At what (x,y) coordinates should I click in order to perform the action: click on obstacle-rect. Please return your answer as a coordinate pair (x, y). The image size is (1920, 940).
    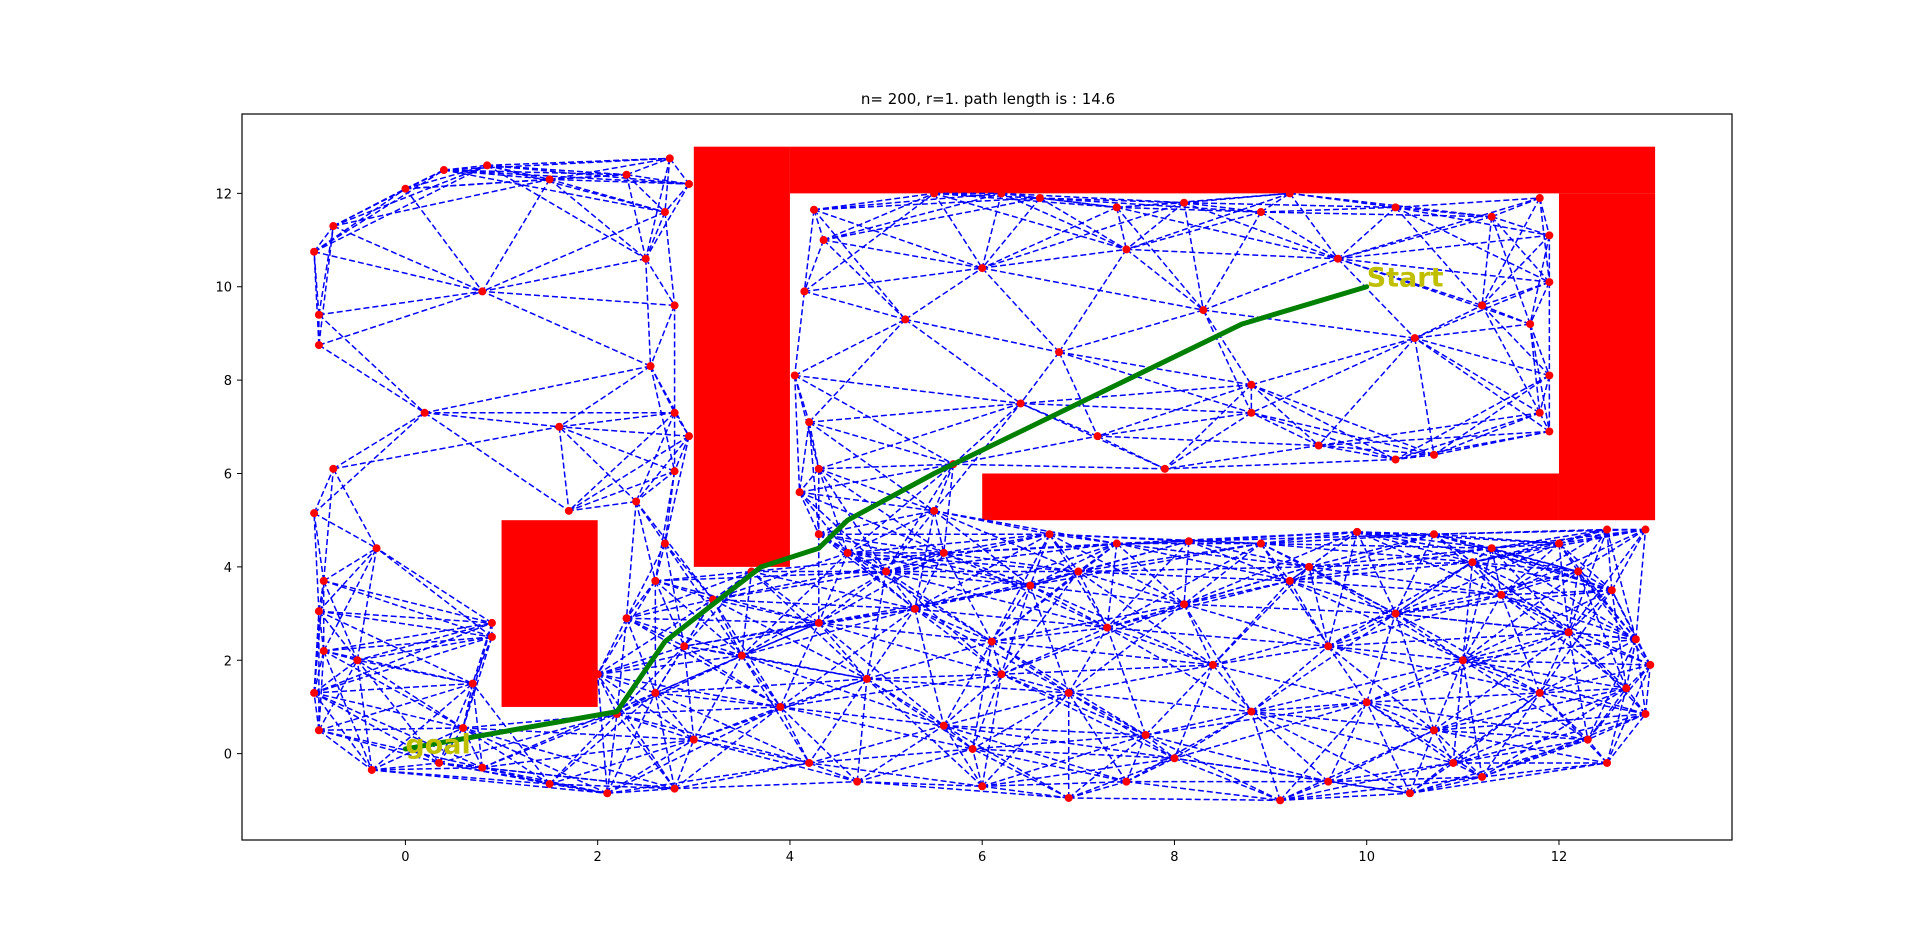
    Looking at the image, I should click on (549, 613).